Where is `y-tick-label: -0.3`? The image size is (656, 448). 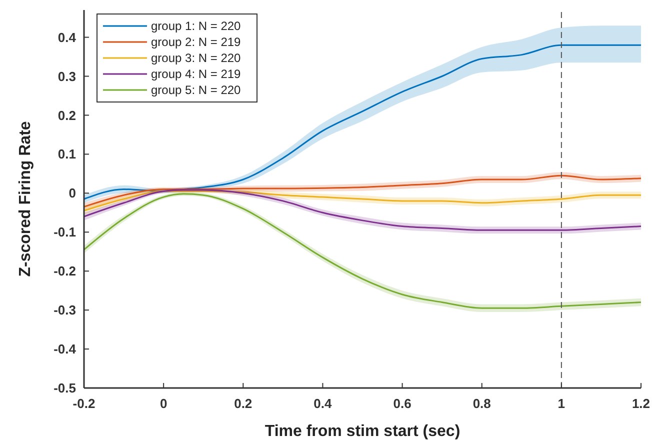
y-tick-label: -0.3 is located at coordinates (65, 310).